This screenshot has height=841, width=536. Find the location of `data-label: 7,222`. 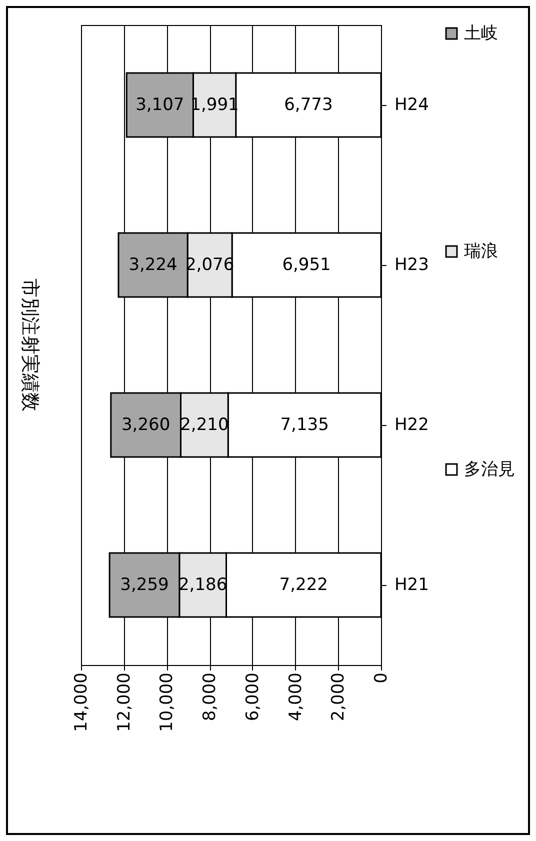

data-label: 7,222 is located at coordinates (303, 585).